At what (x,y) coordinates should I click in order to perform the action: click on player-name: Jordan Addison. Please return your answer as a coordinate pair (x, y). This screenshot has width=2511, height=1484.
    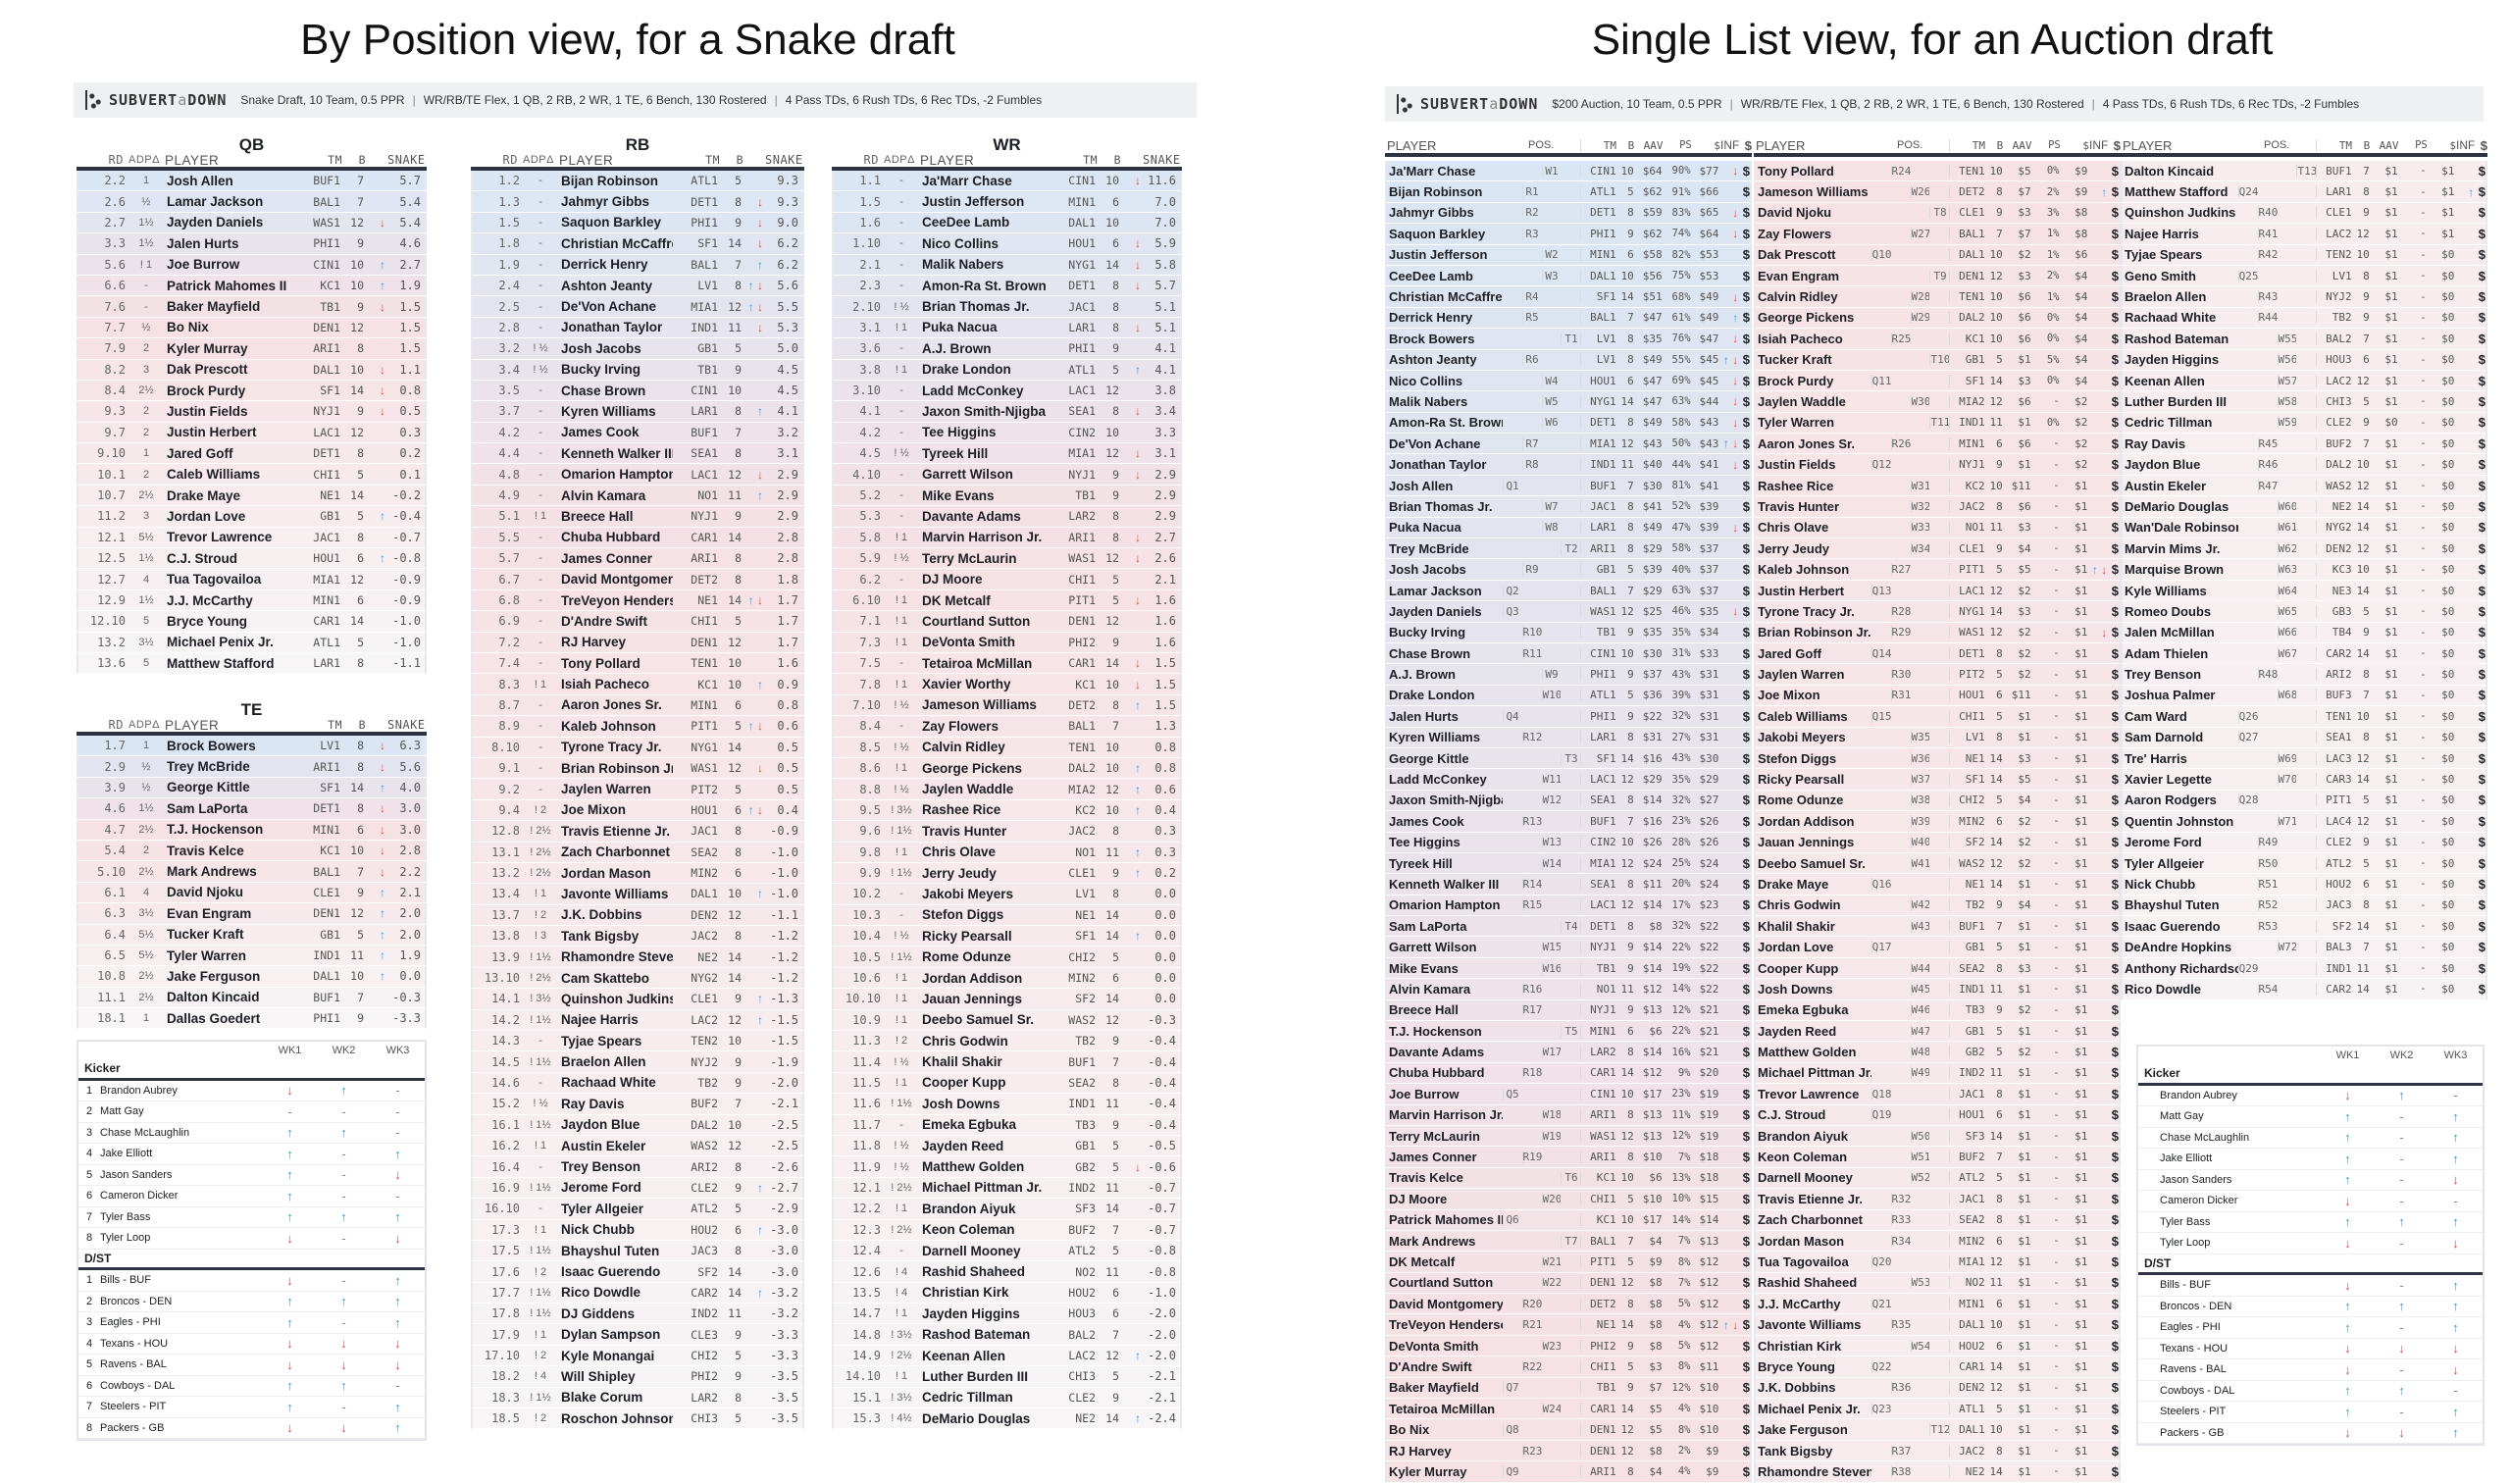
    Looking at the image, I should click on (972, 978).